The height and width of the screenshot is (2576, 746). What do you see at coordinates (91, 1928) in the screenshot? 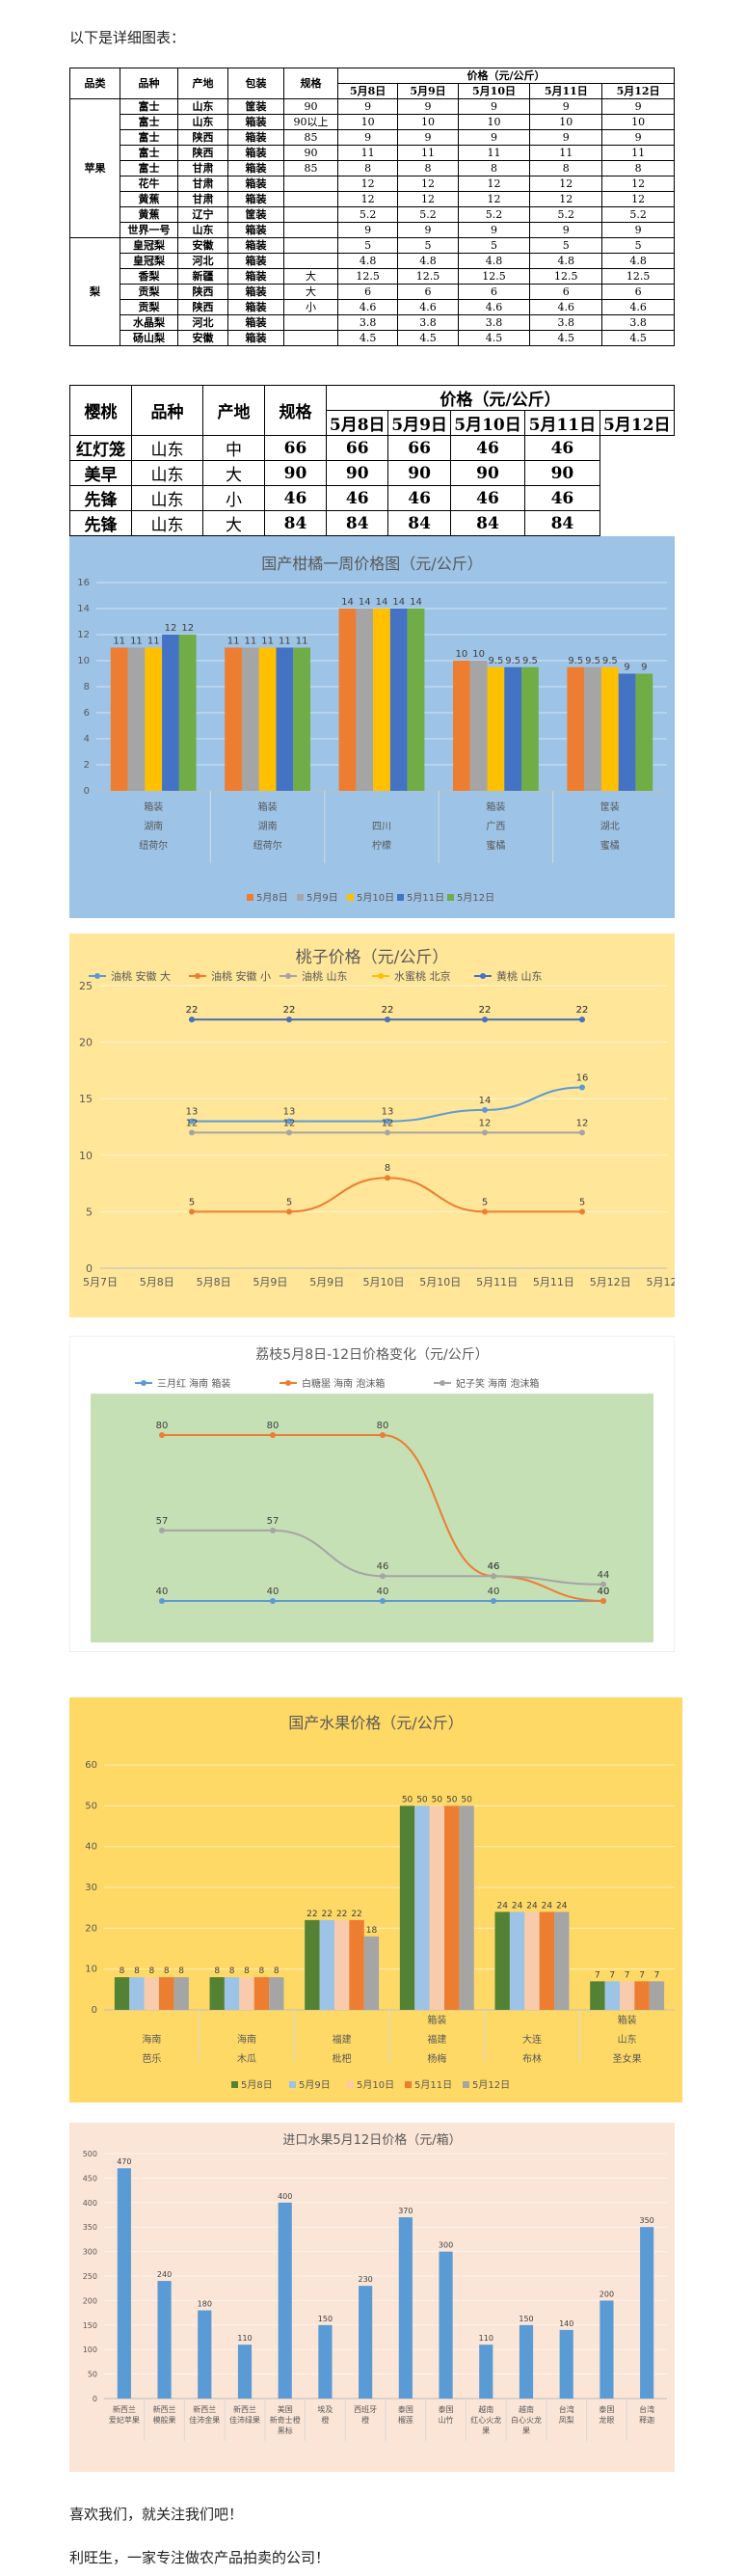
I see `y-tick-label: 20` at bounding box center [91, 1928].